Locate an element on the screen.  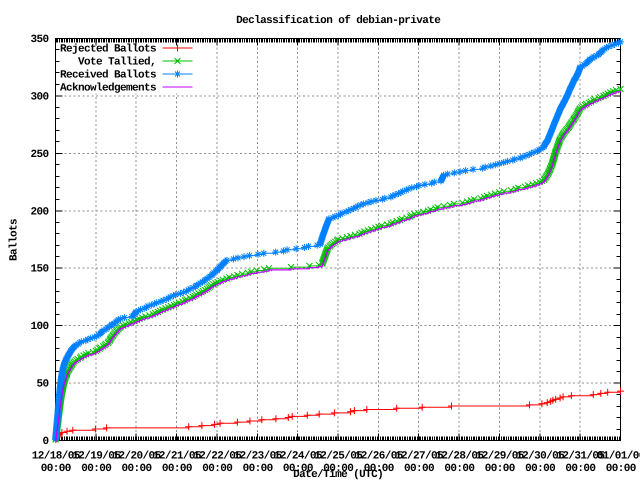
svg-text: Ballots is located at coordinates (15, 240).